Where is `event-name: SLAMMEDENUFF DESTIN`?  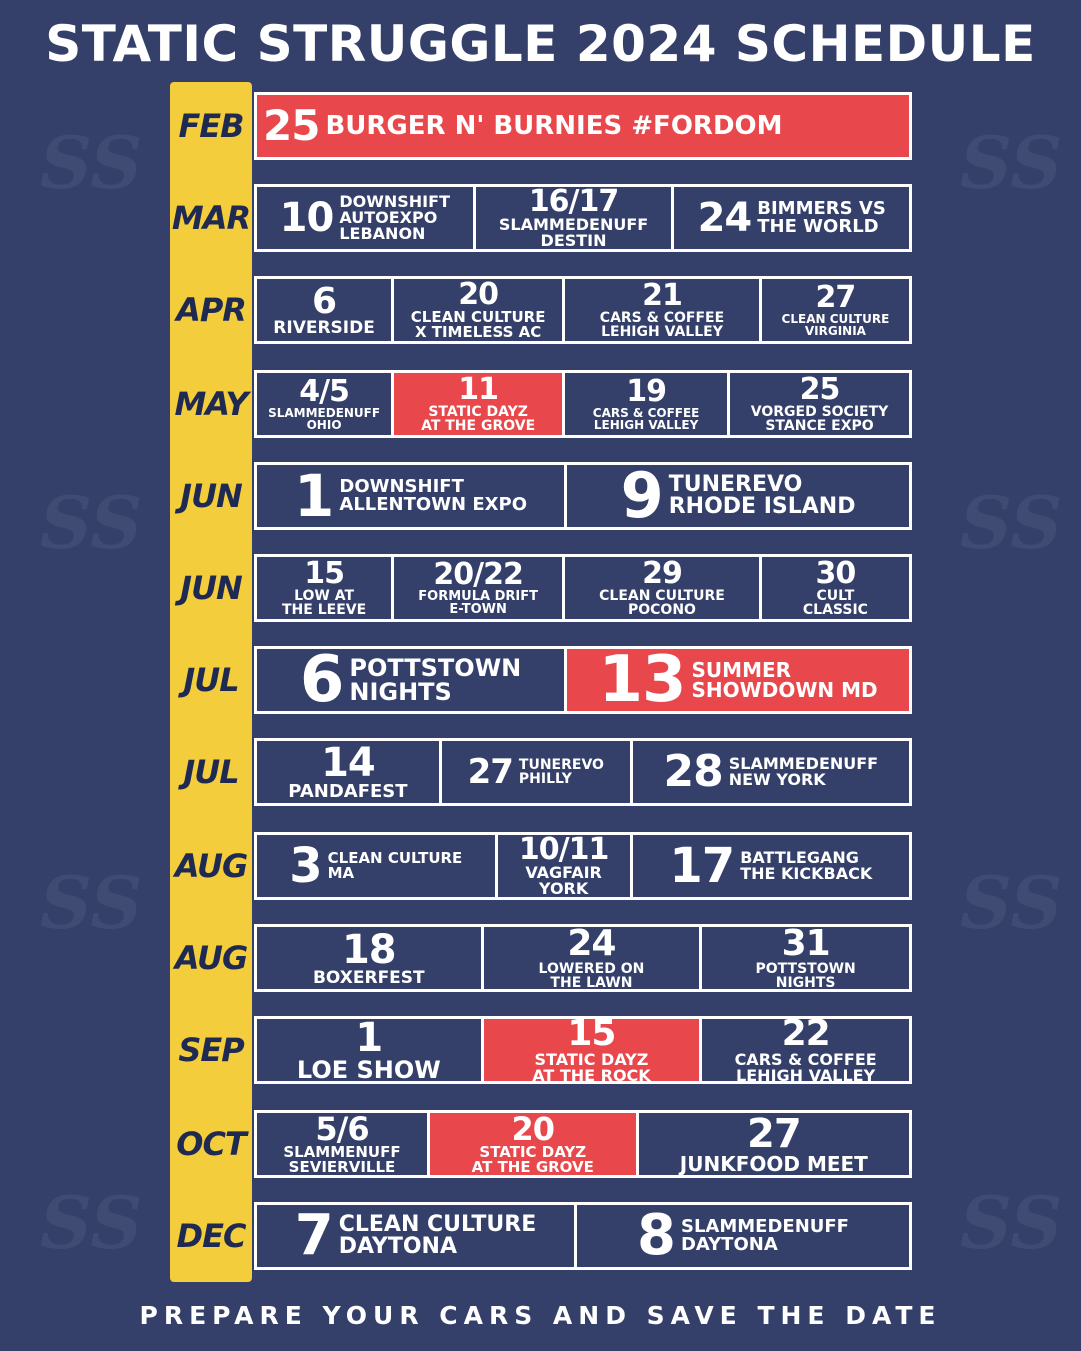 event-name: SLAMMEDENUFF DESTIN is located at coordinates (573, 232).